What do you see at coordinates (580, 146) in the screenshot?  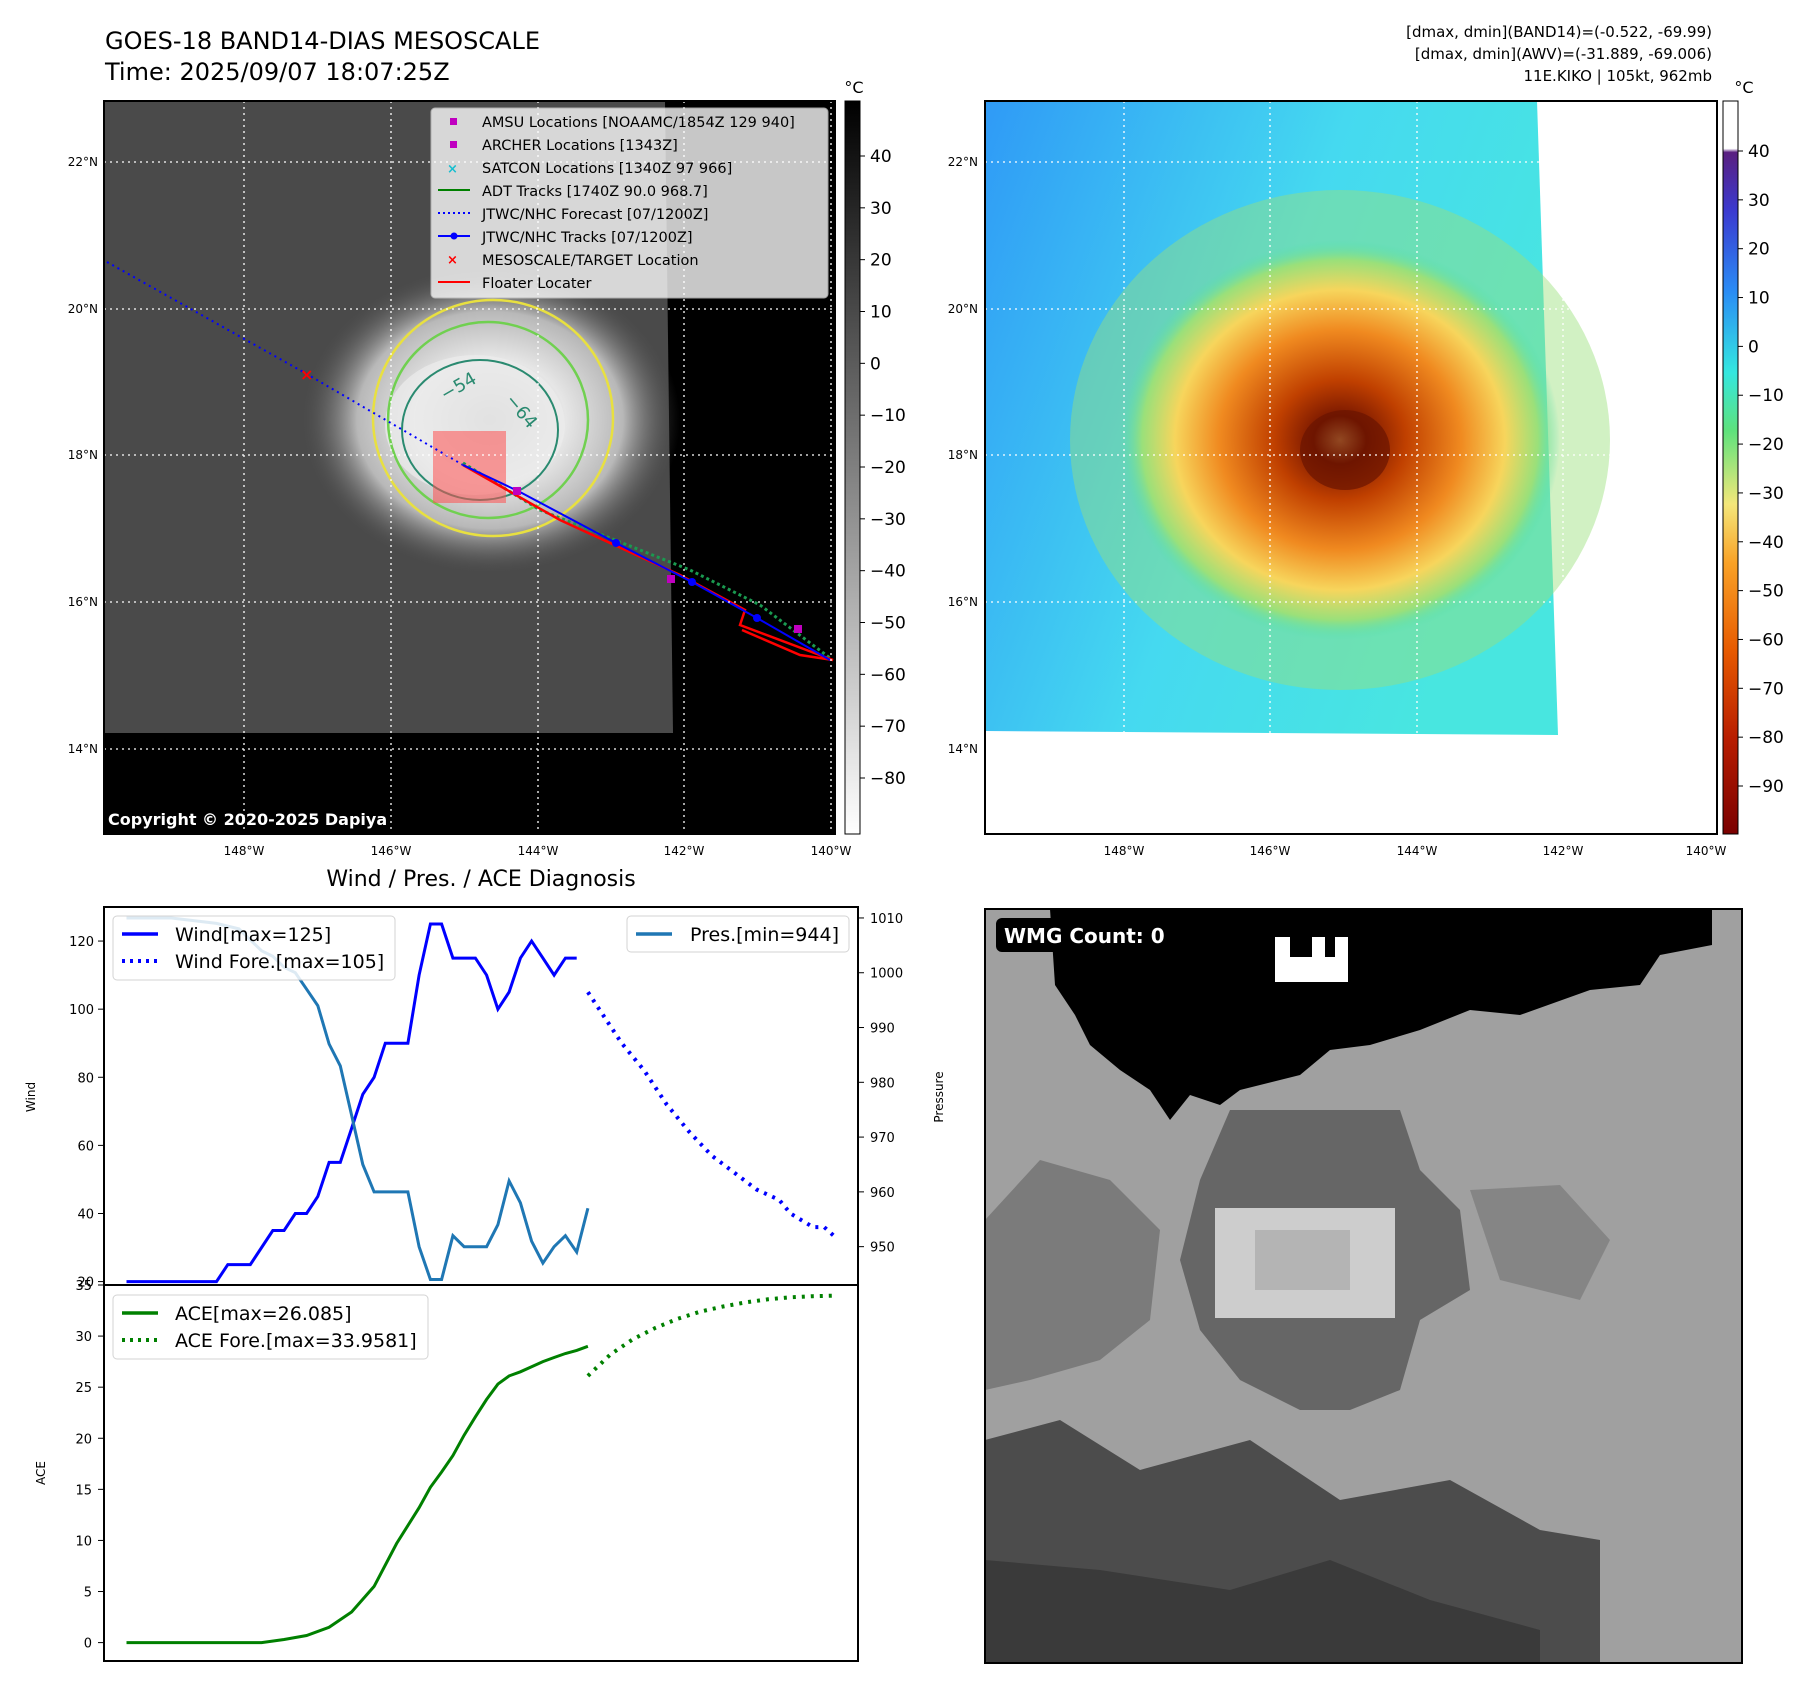 I see `legend-archer: ARCHER Locations [1343Z]` at bounding box center [580, 146].